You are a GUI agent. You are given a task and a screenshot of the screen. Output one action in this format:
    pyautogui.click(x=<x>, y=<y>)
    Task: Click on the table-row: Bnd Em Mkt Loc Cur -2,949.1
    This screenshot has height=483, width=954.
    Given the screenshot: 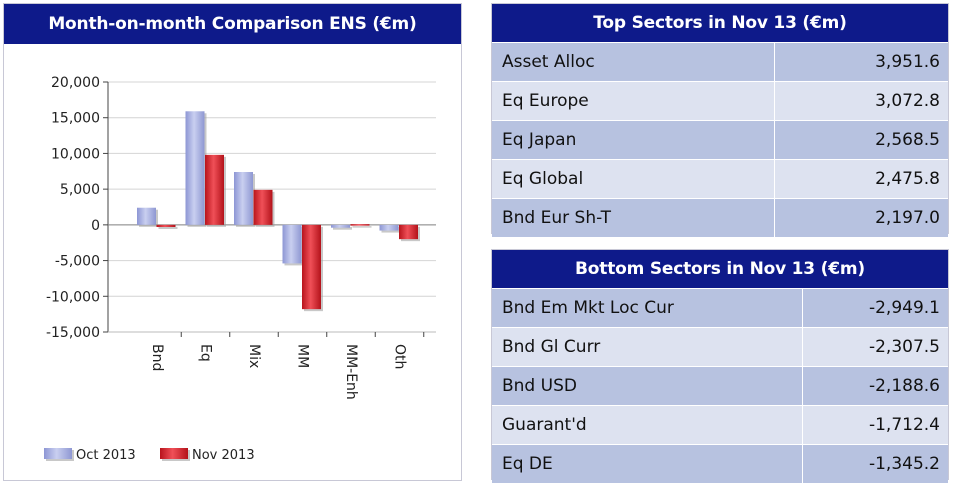 What is the action you would take?
    pyautogui.click(x=720, y=308)
    